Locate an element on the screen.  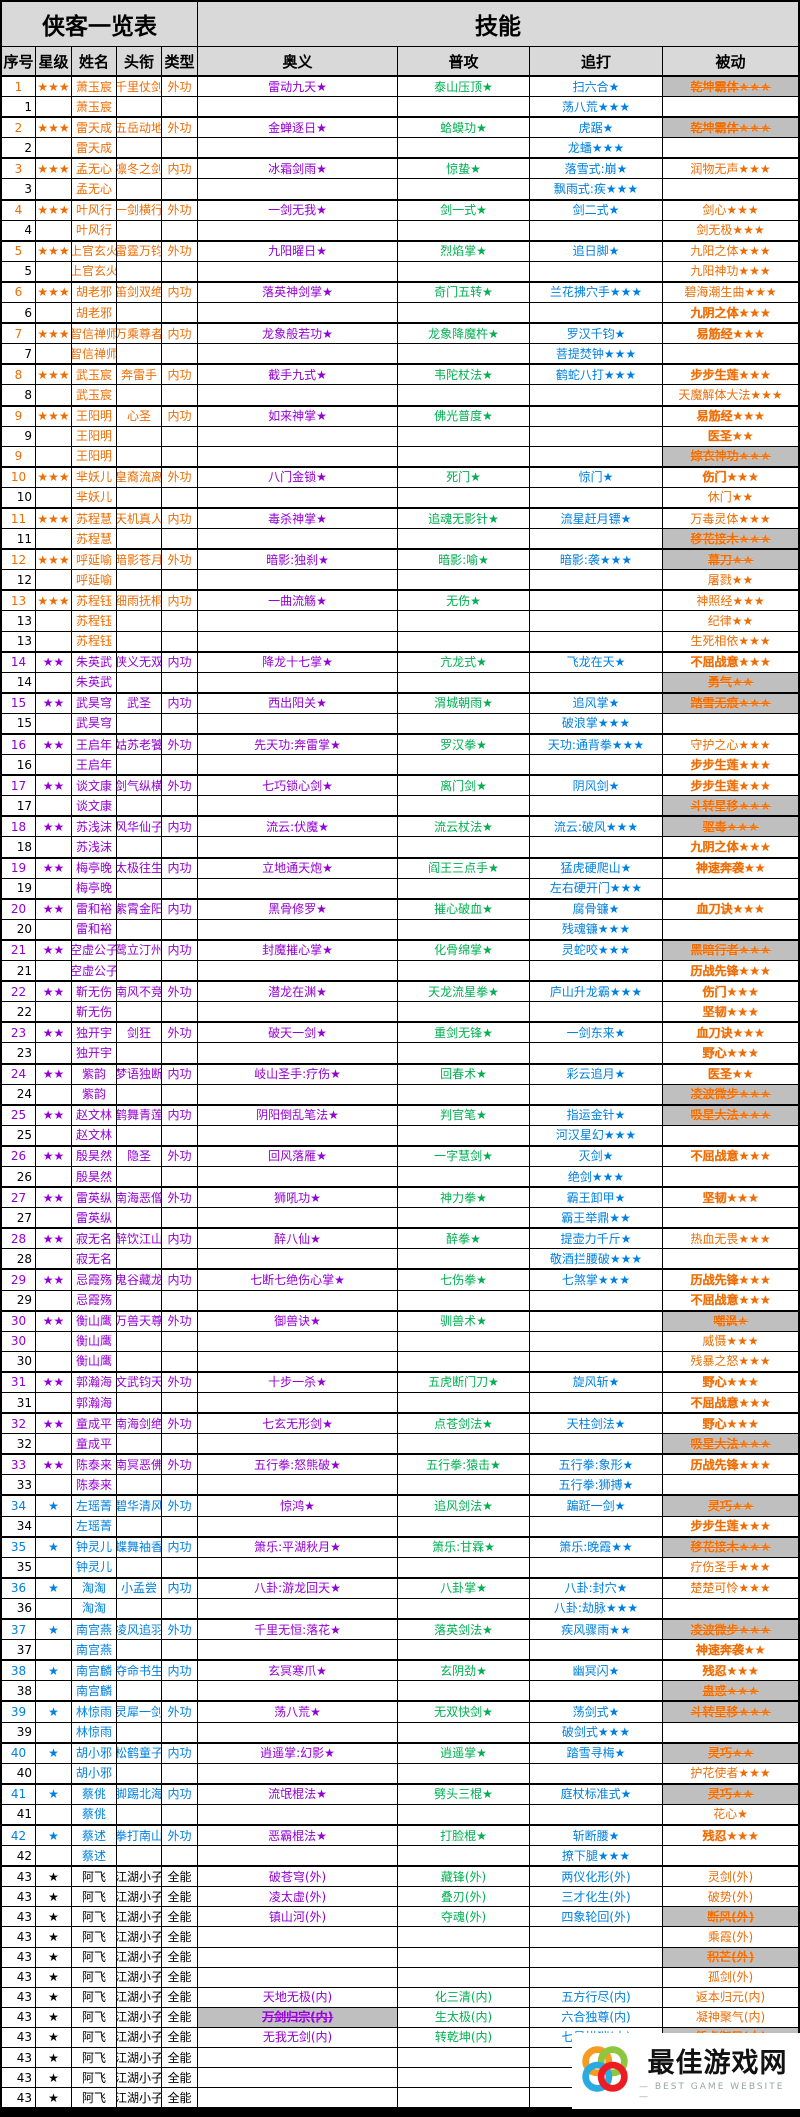
cell-skill-beidong: 步步生莲★★★ is located at coordinates (730, 785).